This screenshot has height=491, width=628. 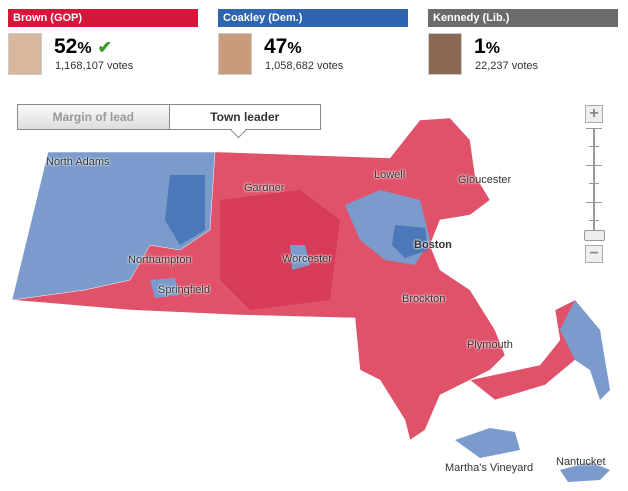 I want to click on label-worcester: Worcester, so click(x=307, y=259).